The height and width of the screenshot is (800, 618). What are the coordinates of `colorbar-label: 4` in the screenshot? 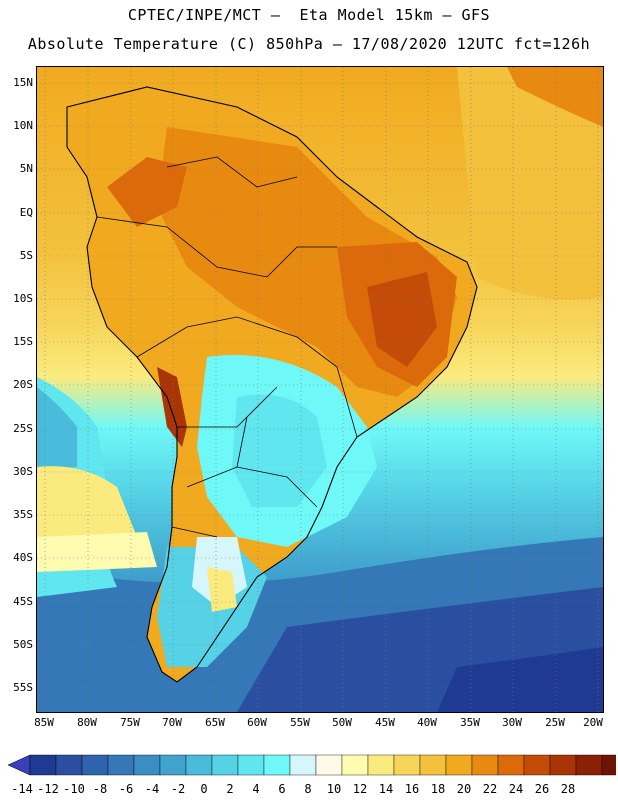 It's located at (256, 789).